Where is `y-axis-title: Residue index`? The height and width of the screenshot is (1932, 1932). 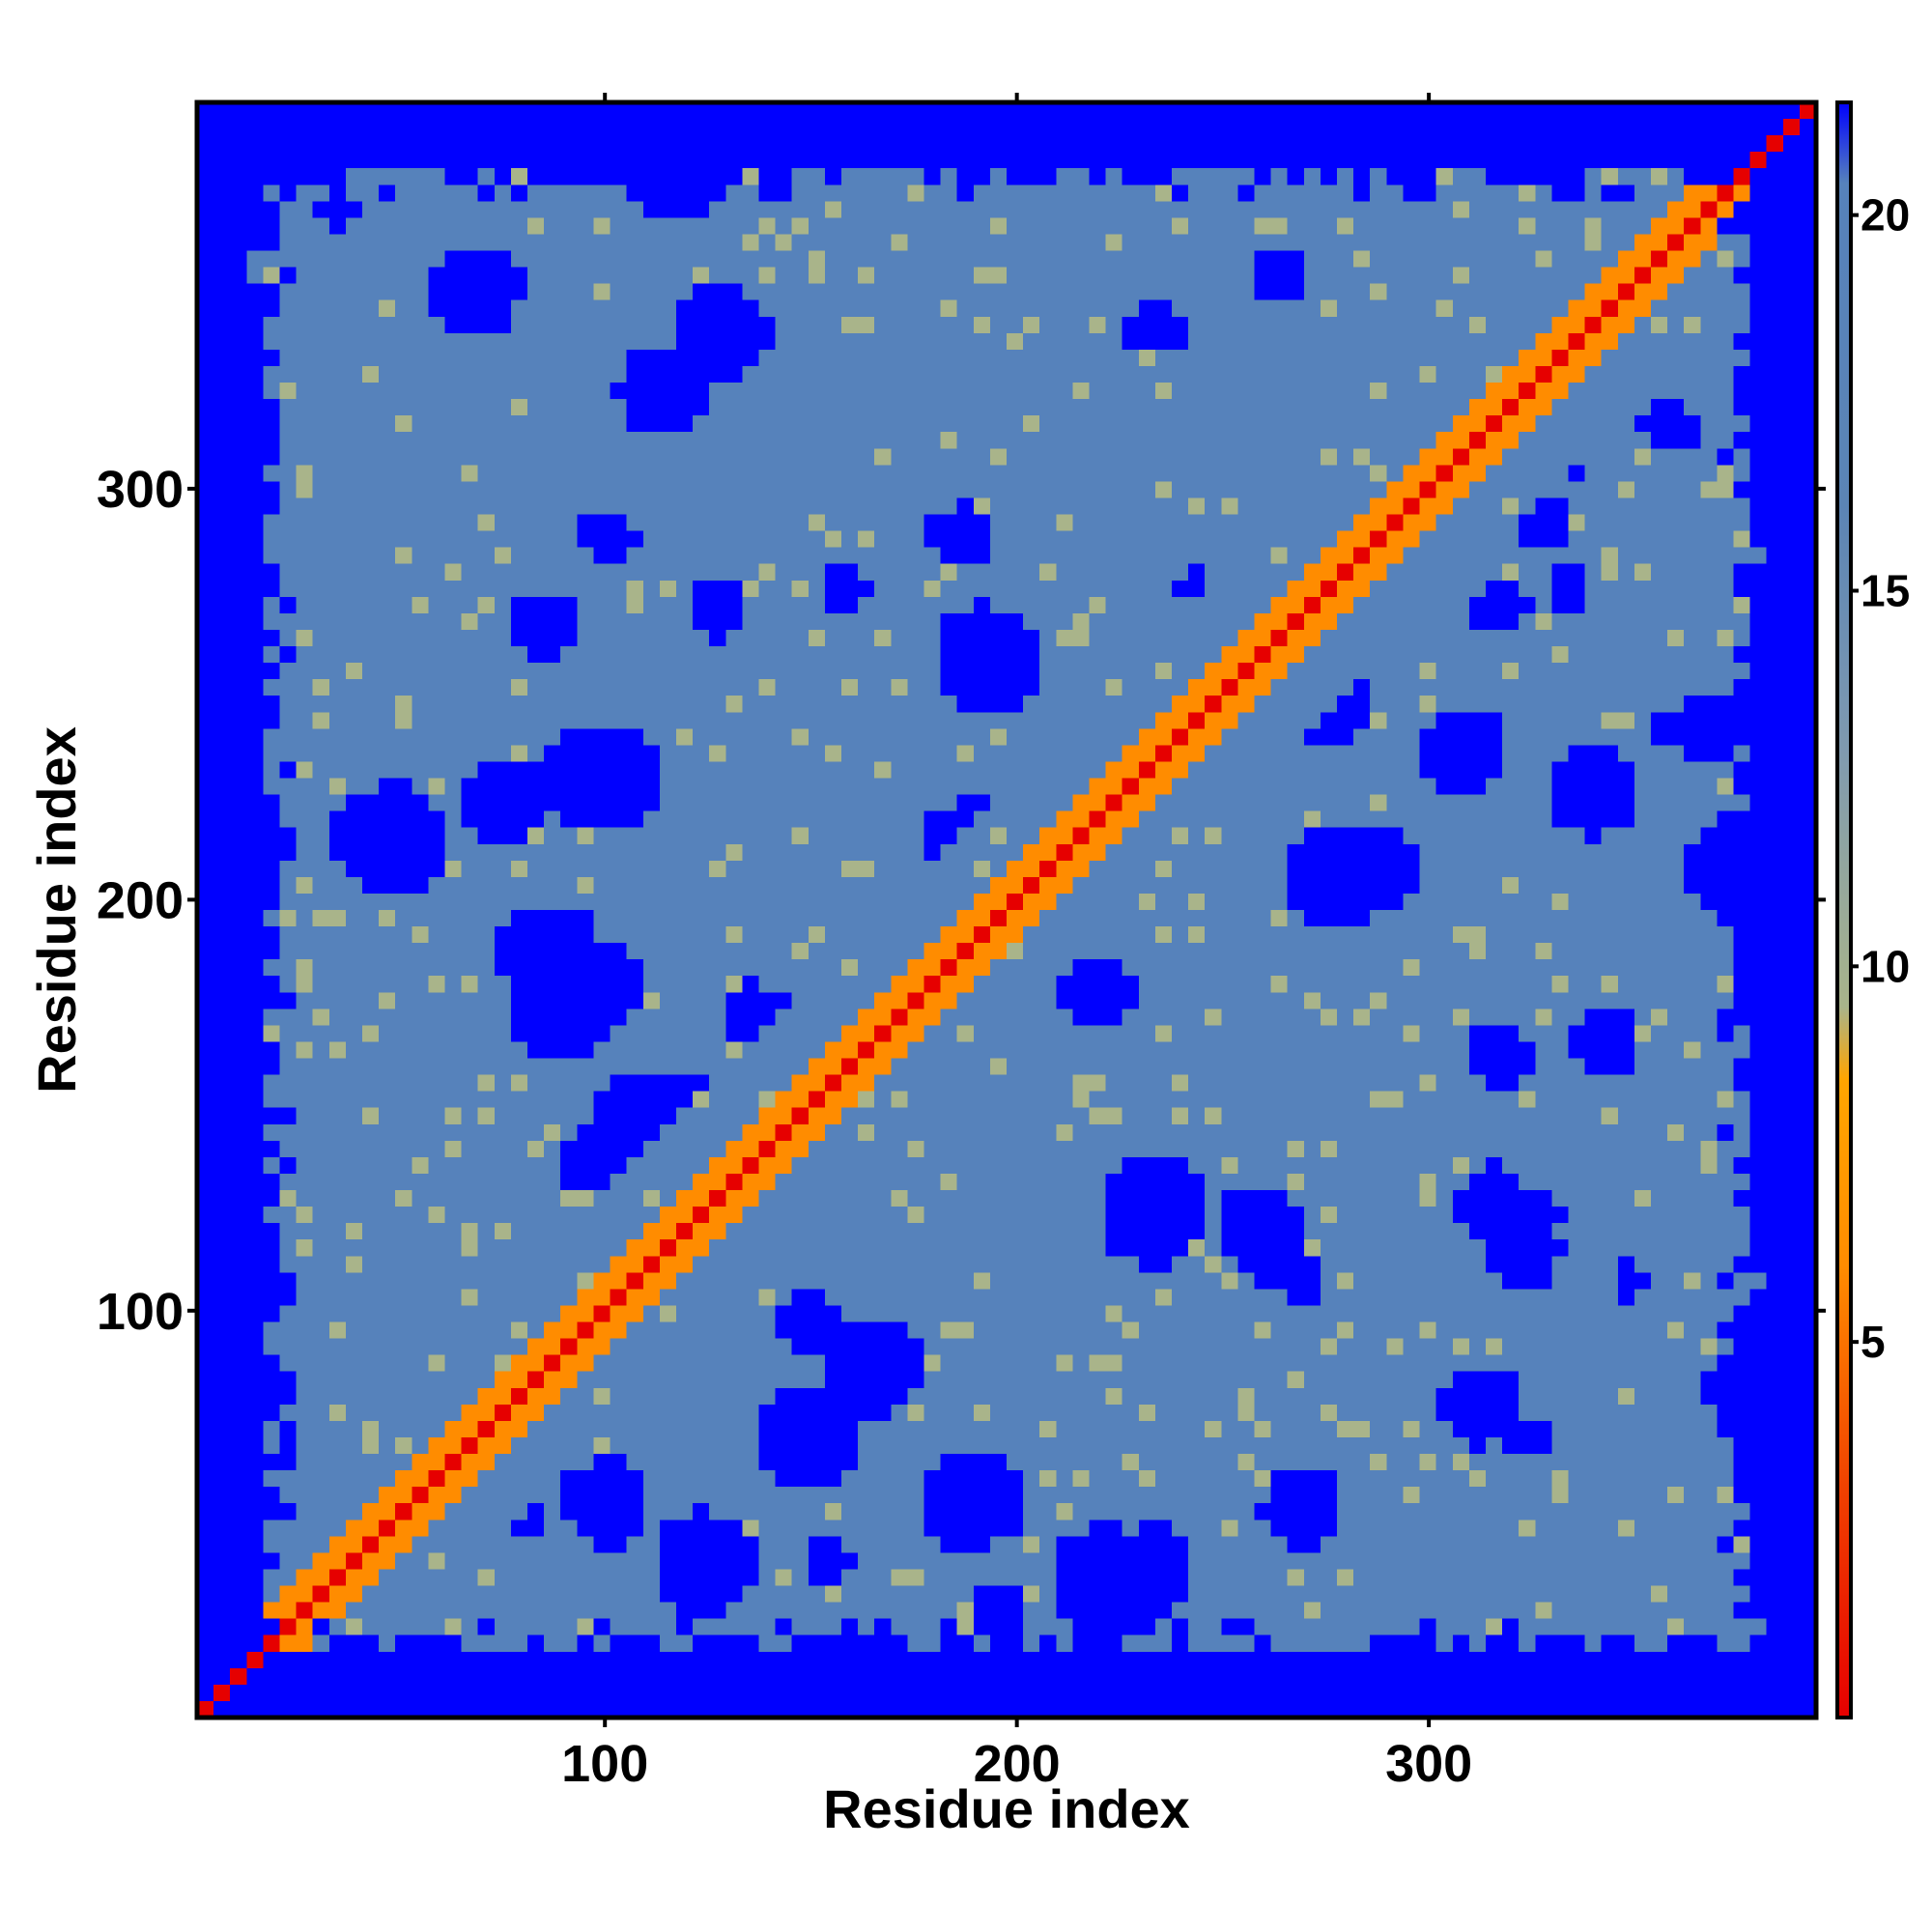
y-axis-title: Residue index is located at coordinates (56, 910).